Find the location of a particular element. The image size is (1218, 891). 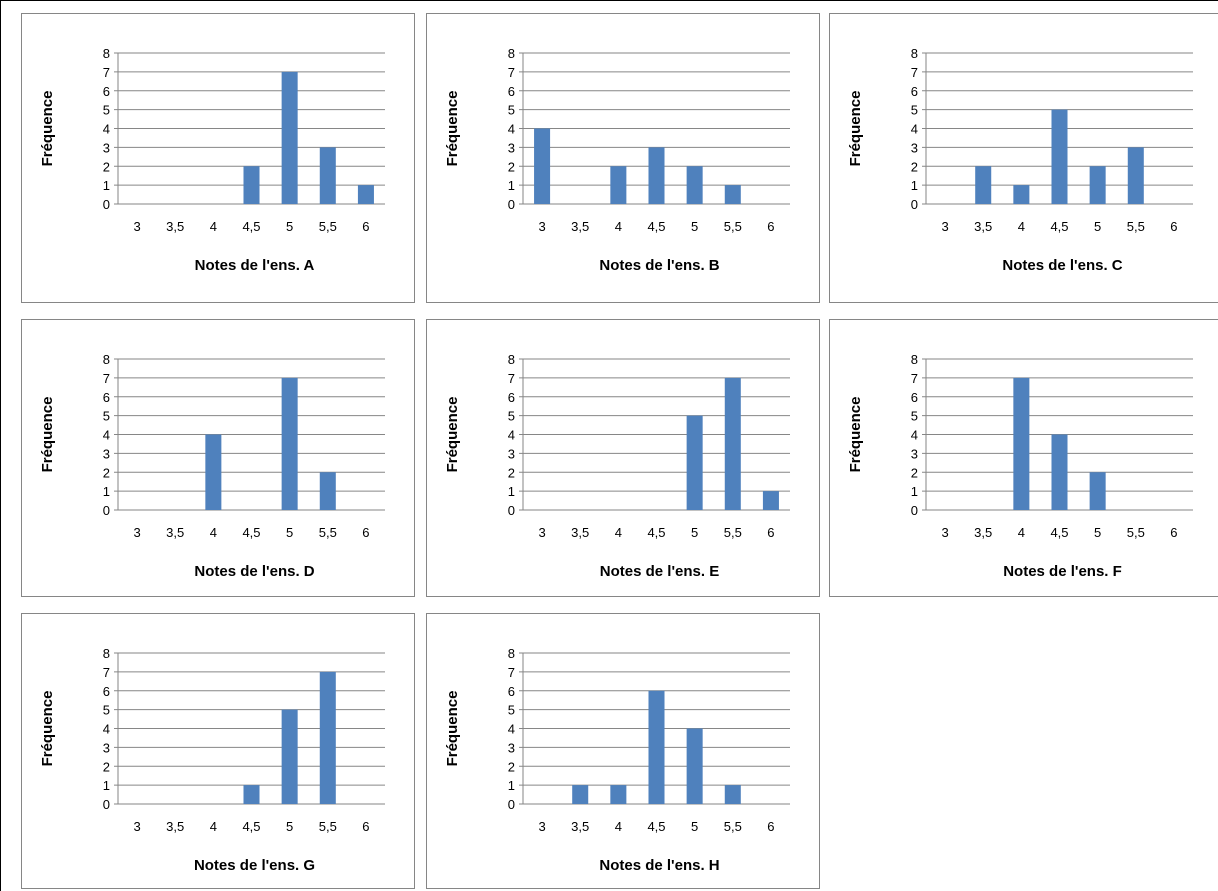

x-axis-title: Notes de l'ens. F is located at coordinates (1062, 571).